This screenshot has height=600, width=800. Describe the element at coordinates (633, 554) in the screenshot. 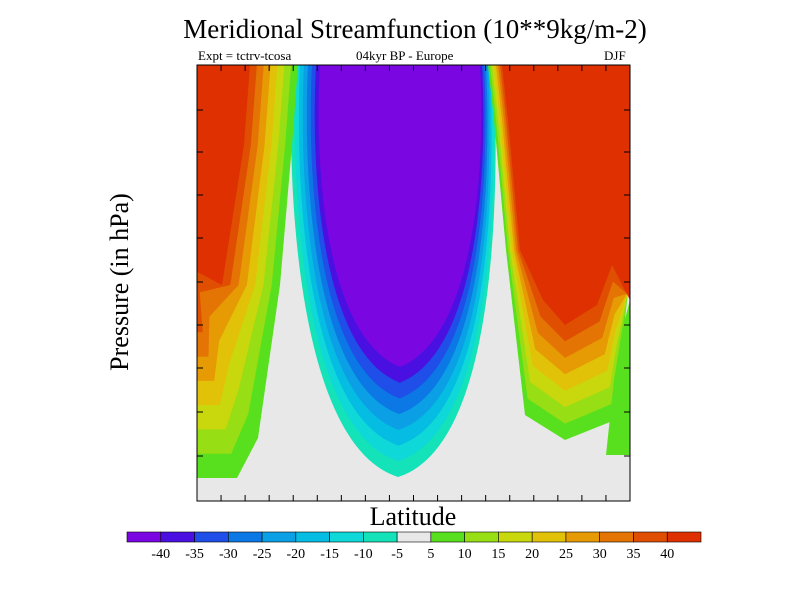

I see `colorbar-tick-label: 35` at that location.